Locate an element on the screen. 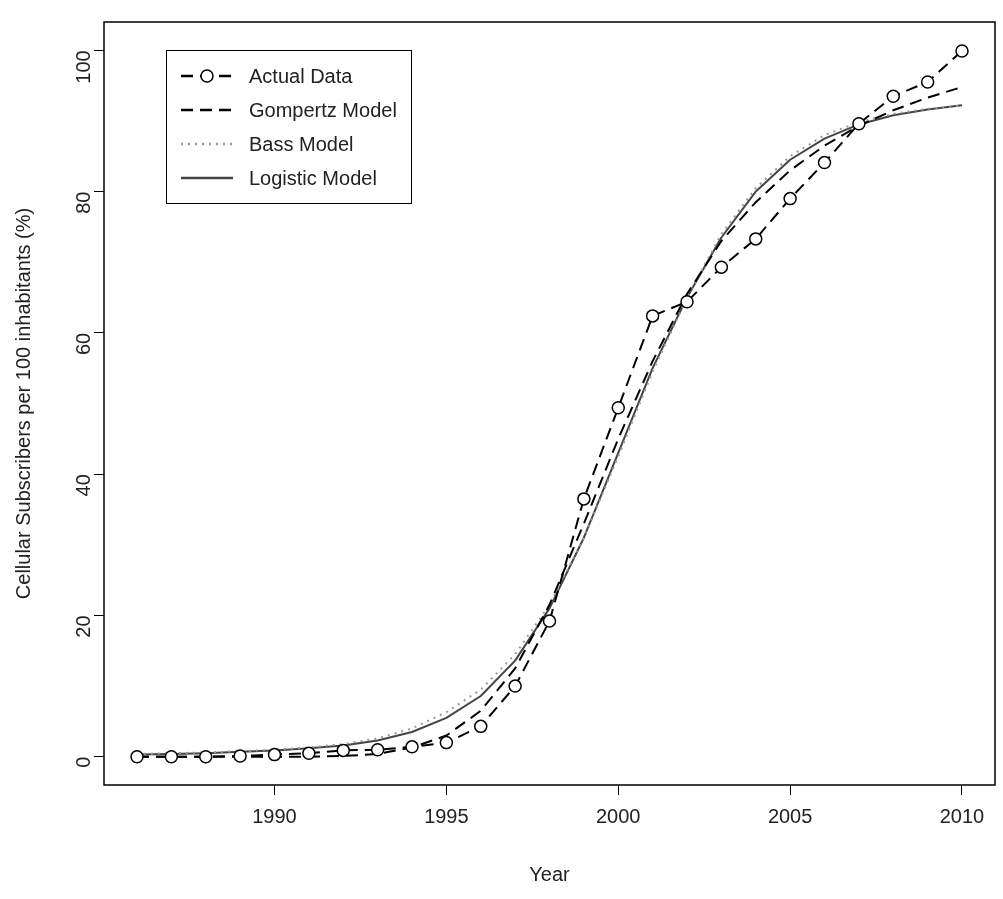 This screenshot has height=899, width=1003. y-axis-title: Cellular Subscribers per 100 inhabitants (%) is located at coordinates (22, 403).